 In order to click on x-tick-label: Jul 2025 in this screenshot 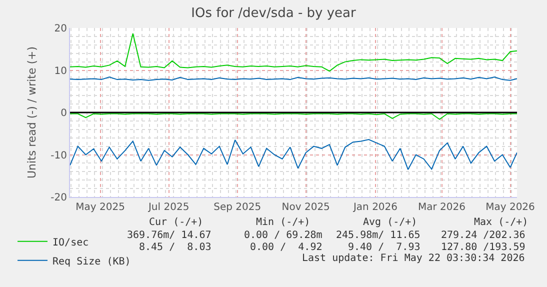, I will do `click(168, 207)`.